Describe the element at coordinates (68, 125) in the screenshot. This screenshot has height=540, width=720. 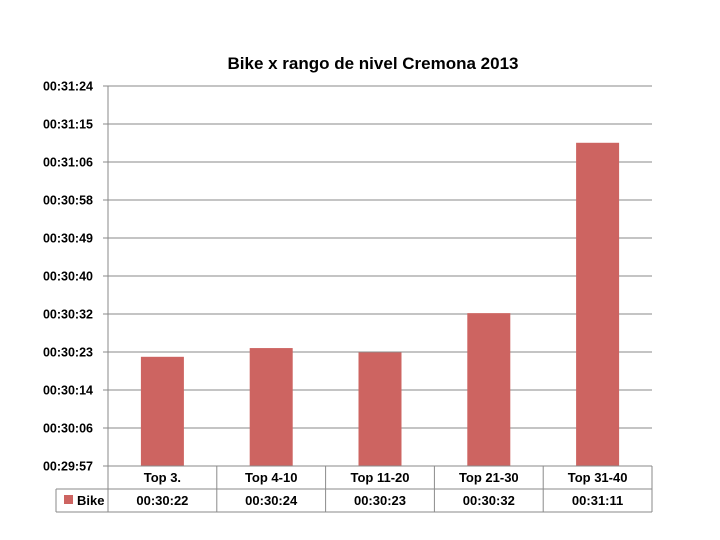
I see `y-tick-label: 00:31:15` at that location.